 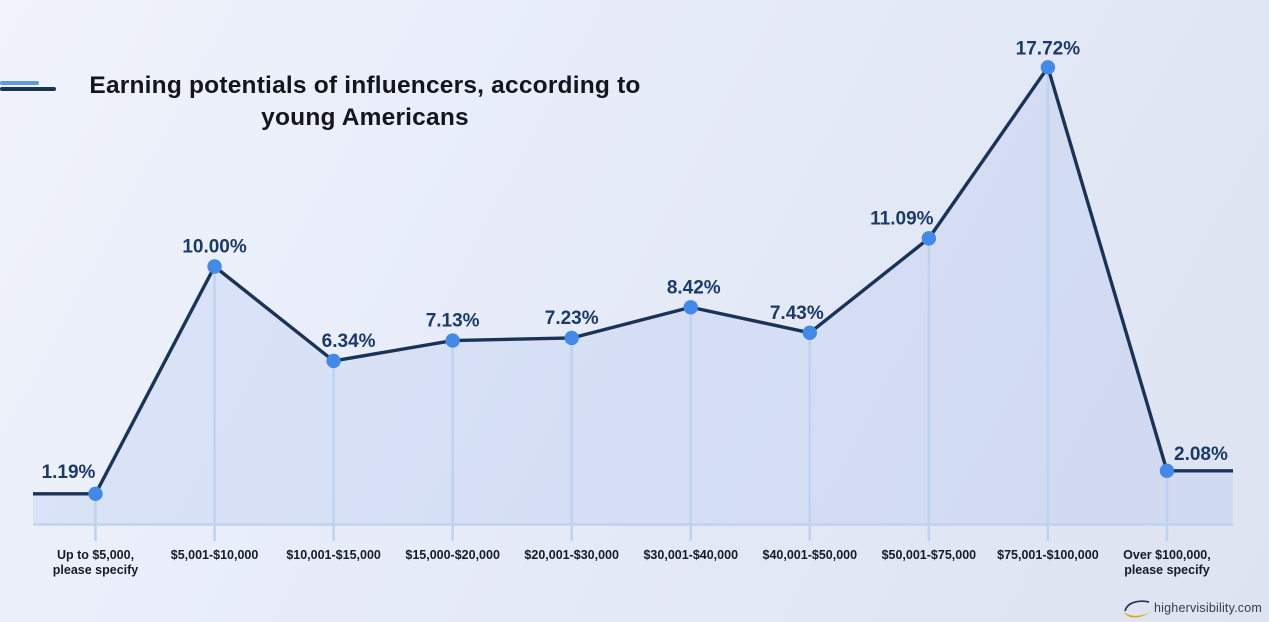 What do you see at coordinates (1208, 608) in the screenshot?
I see `brand-site-text: highervisibility.com` at bounding box center [1208, 608].